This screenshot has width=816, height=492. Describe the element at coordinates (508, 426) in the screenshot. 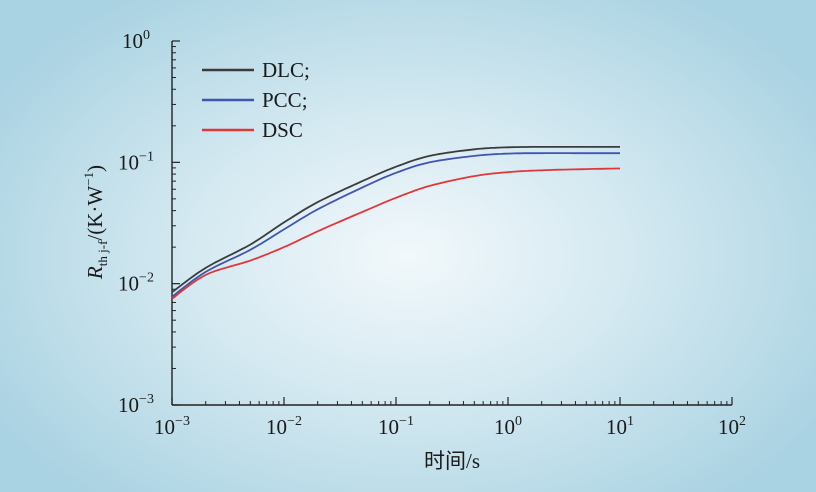

I see `x-tick-label: 10⁰` at that location.